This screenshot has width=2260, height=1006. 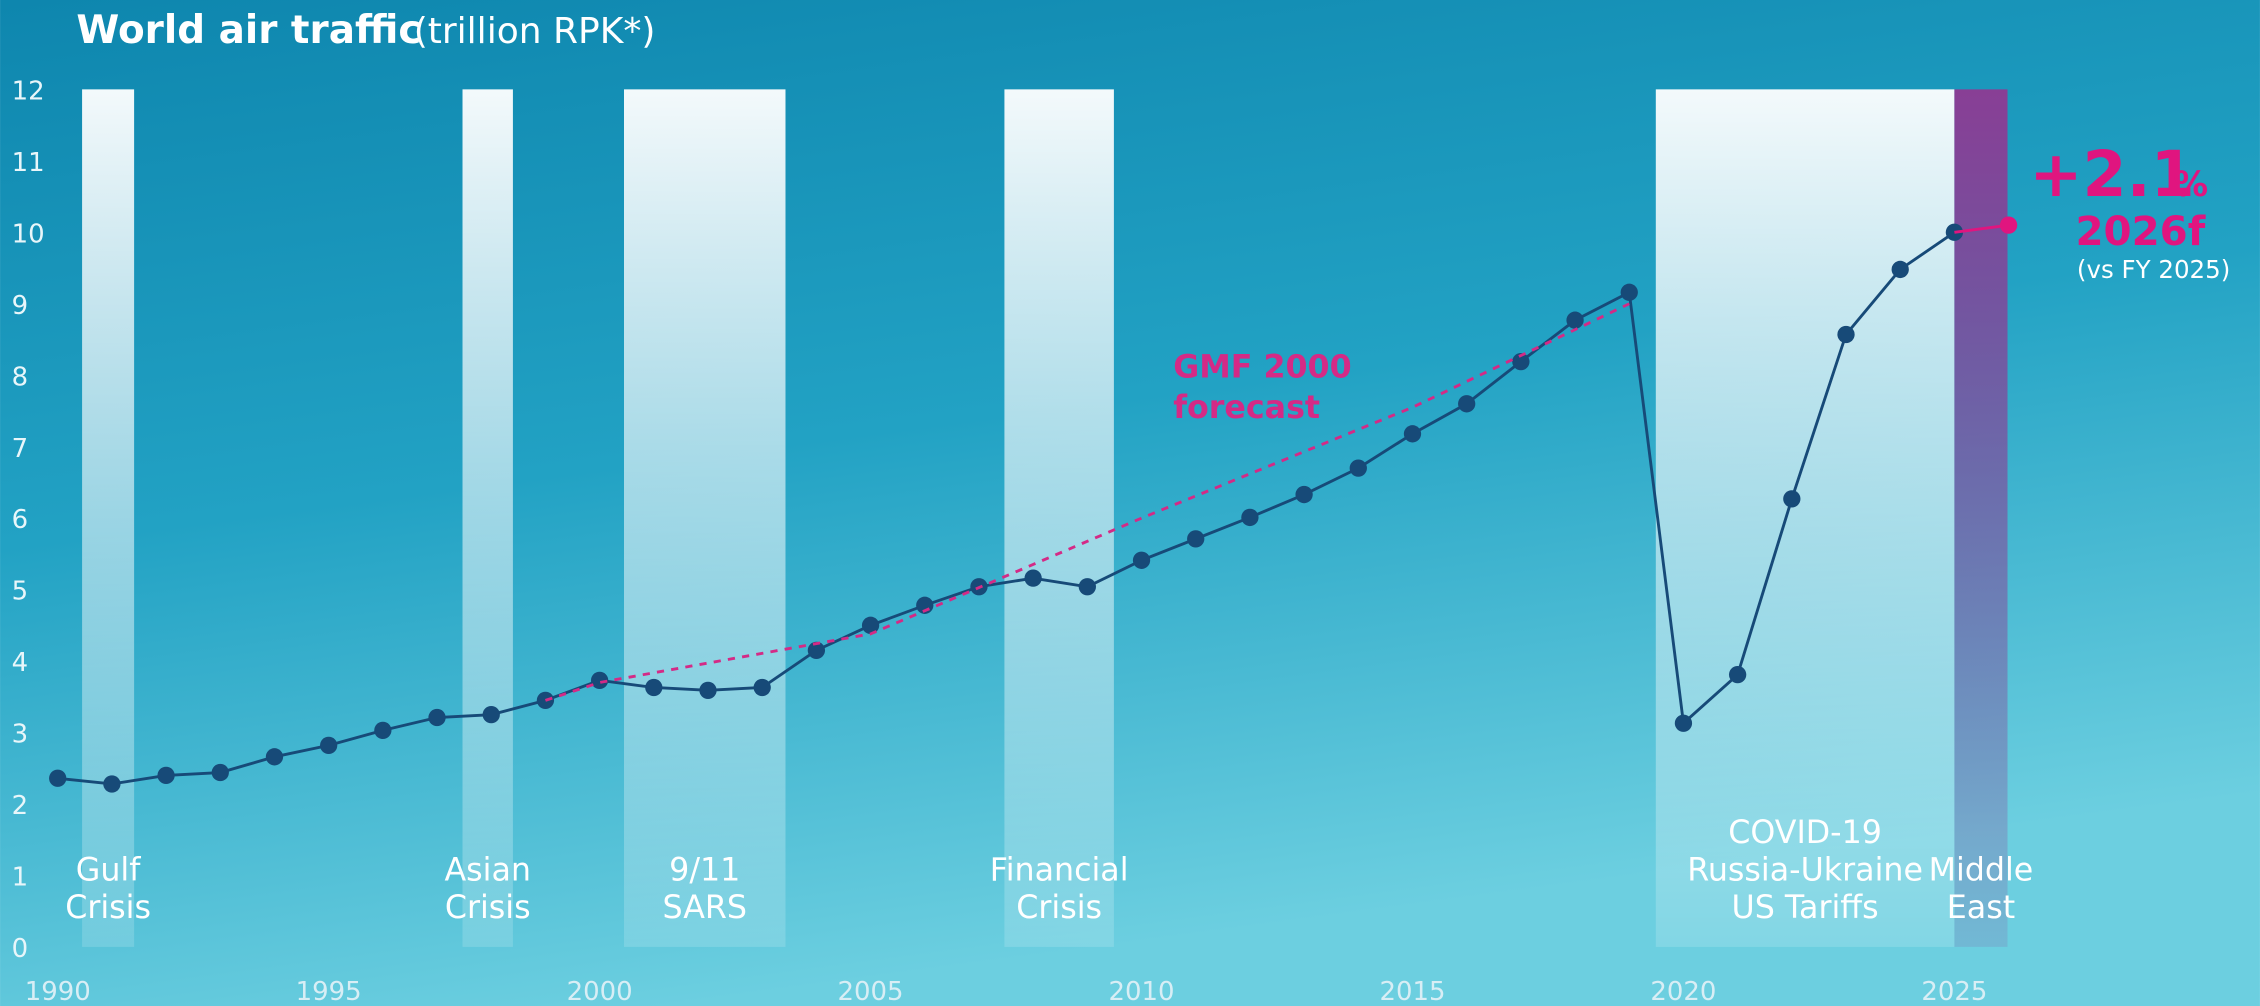 I want to click on x-tick-label: 2025, so click(x=1954, y=991).